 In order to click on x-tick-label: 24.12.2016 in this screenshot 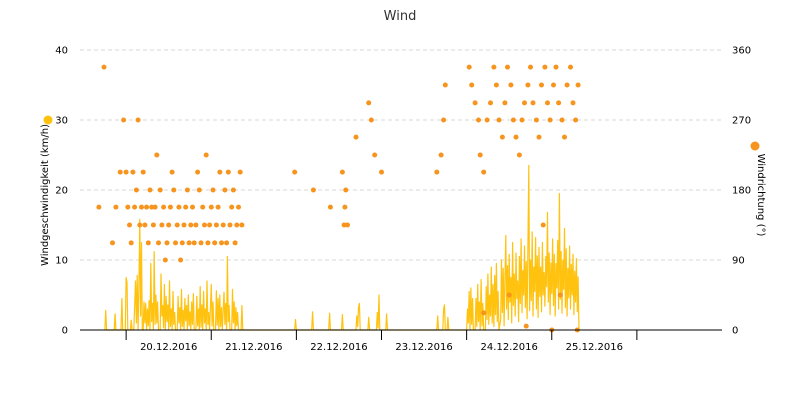, I will do `click(509, 347)`.